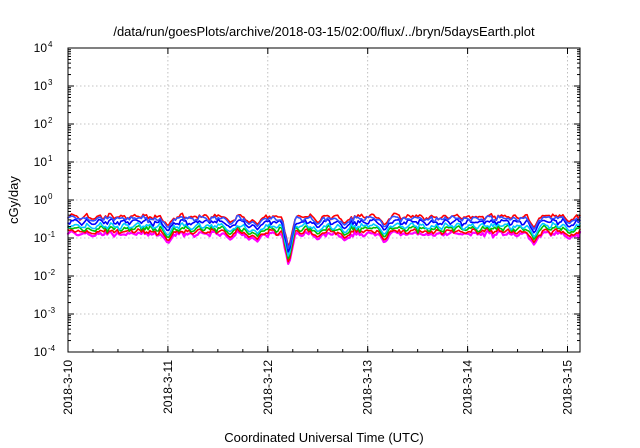 This screenshot has width=640, height=448. I want to click on y-tick-exponent: 2, so click(50, 120).